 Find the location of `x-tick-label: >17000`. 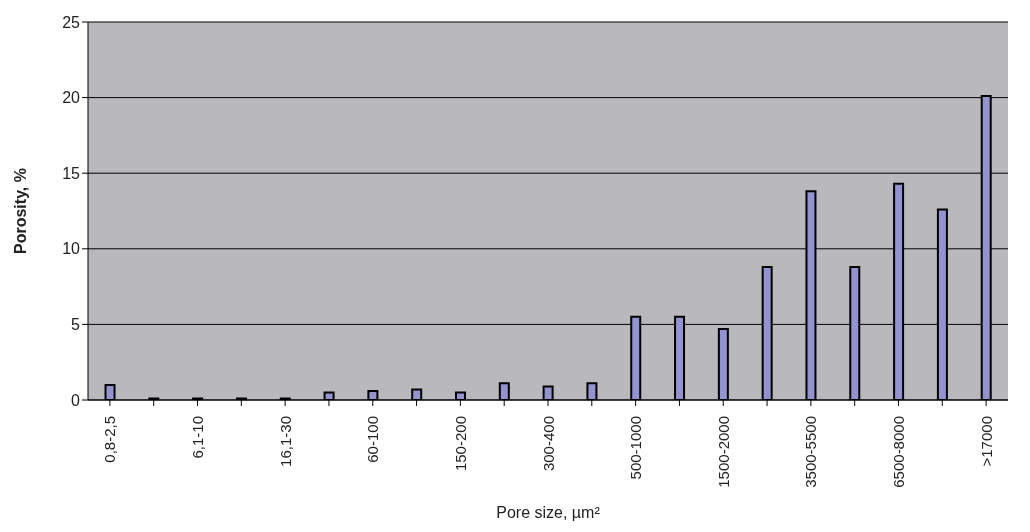

x-tick-label: >17000 is located at coordinates (986, 441).